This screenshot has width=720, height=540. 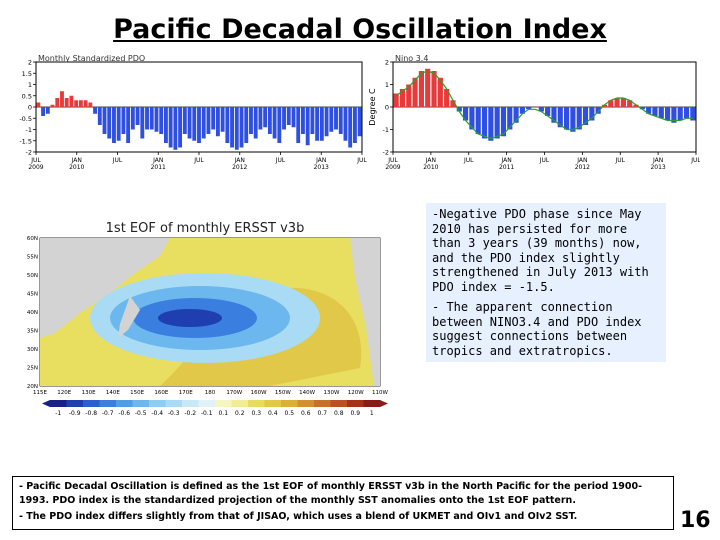 What do you see at coordinates (161, 393) in the screenshot?
I see `lon-label: 160E` at bounding box center [161, 393].